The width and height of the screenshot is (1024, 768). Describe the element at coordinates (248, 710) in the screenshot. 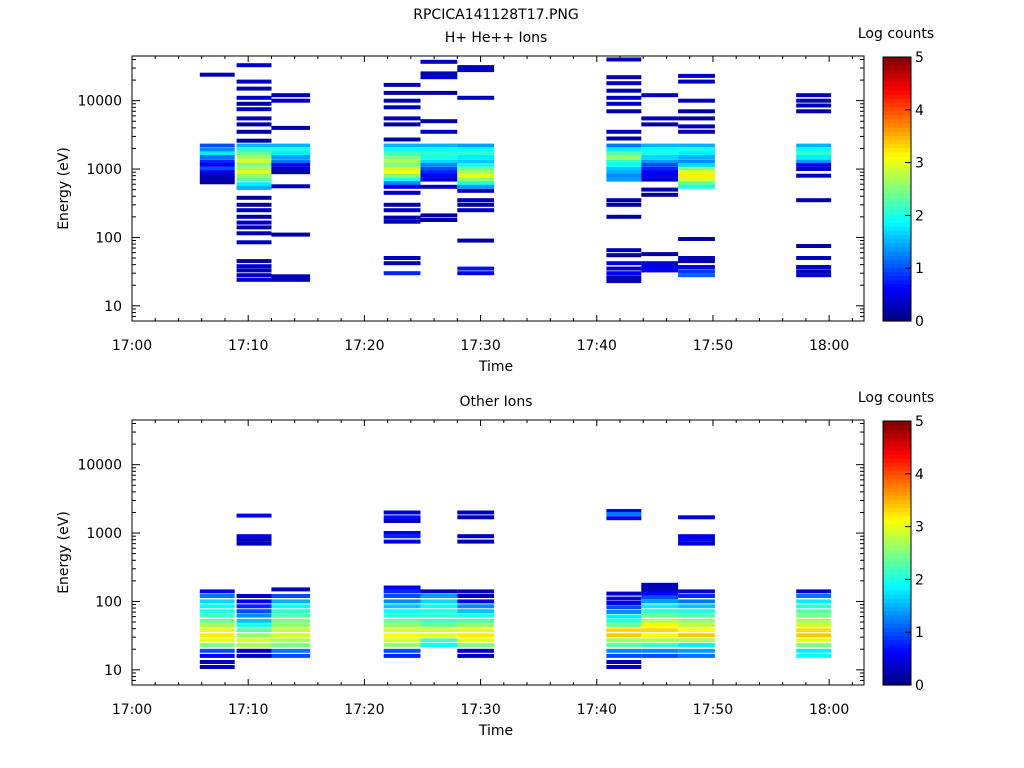

I see `x-tick-label: 17:10` at that location.